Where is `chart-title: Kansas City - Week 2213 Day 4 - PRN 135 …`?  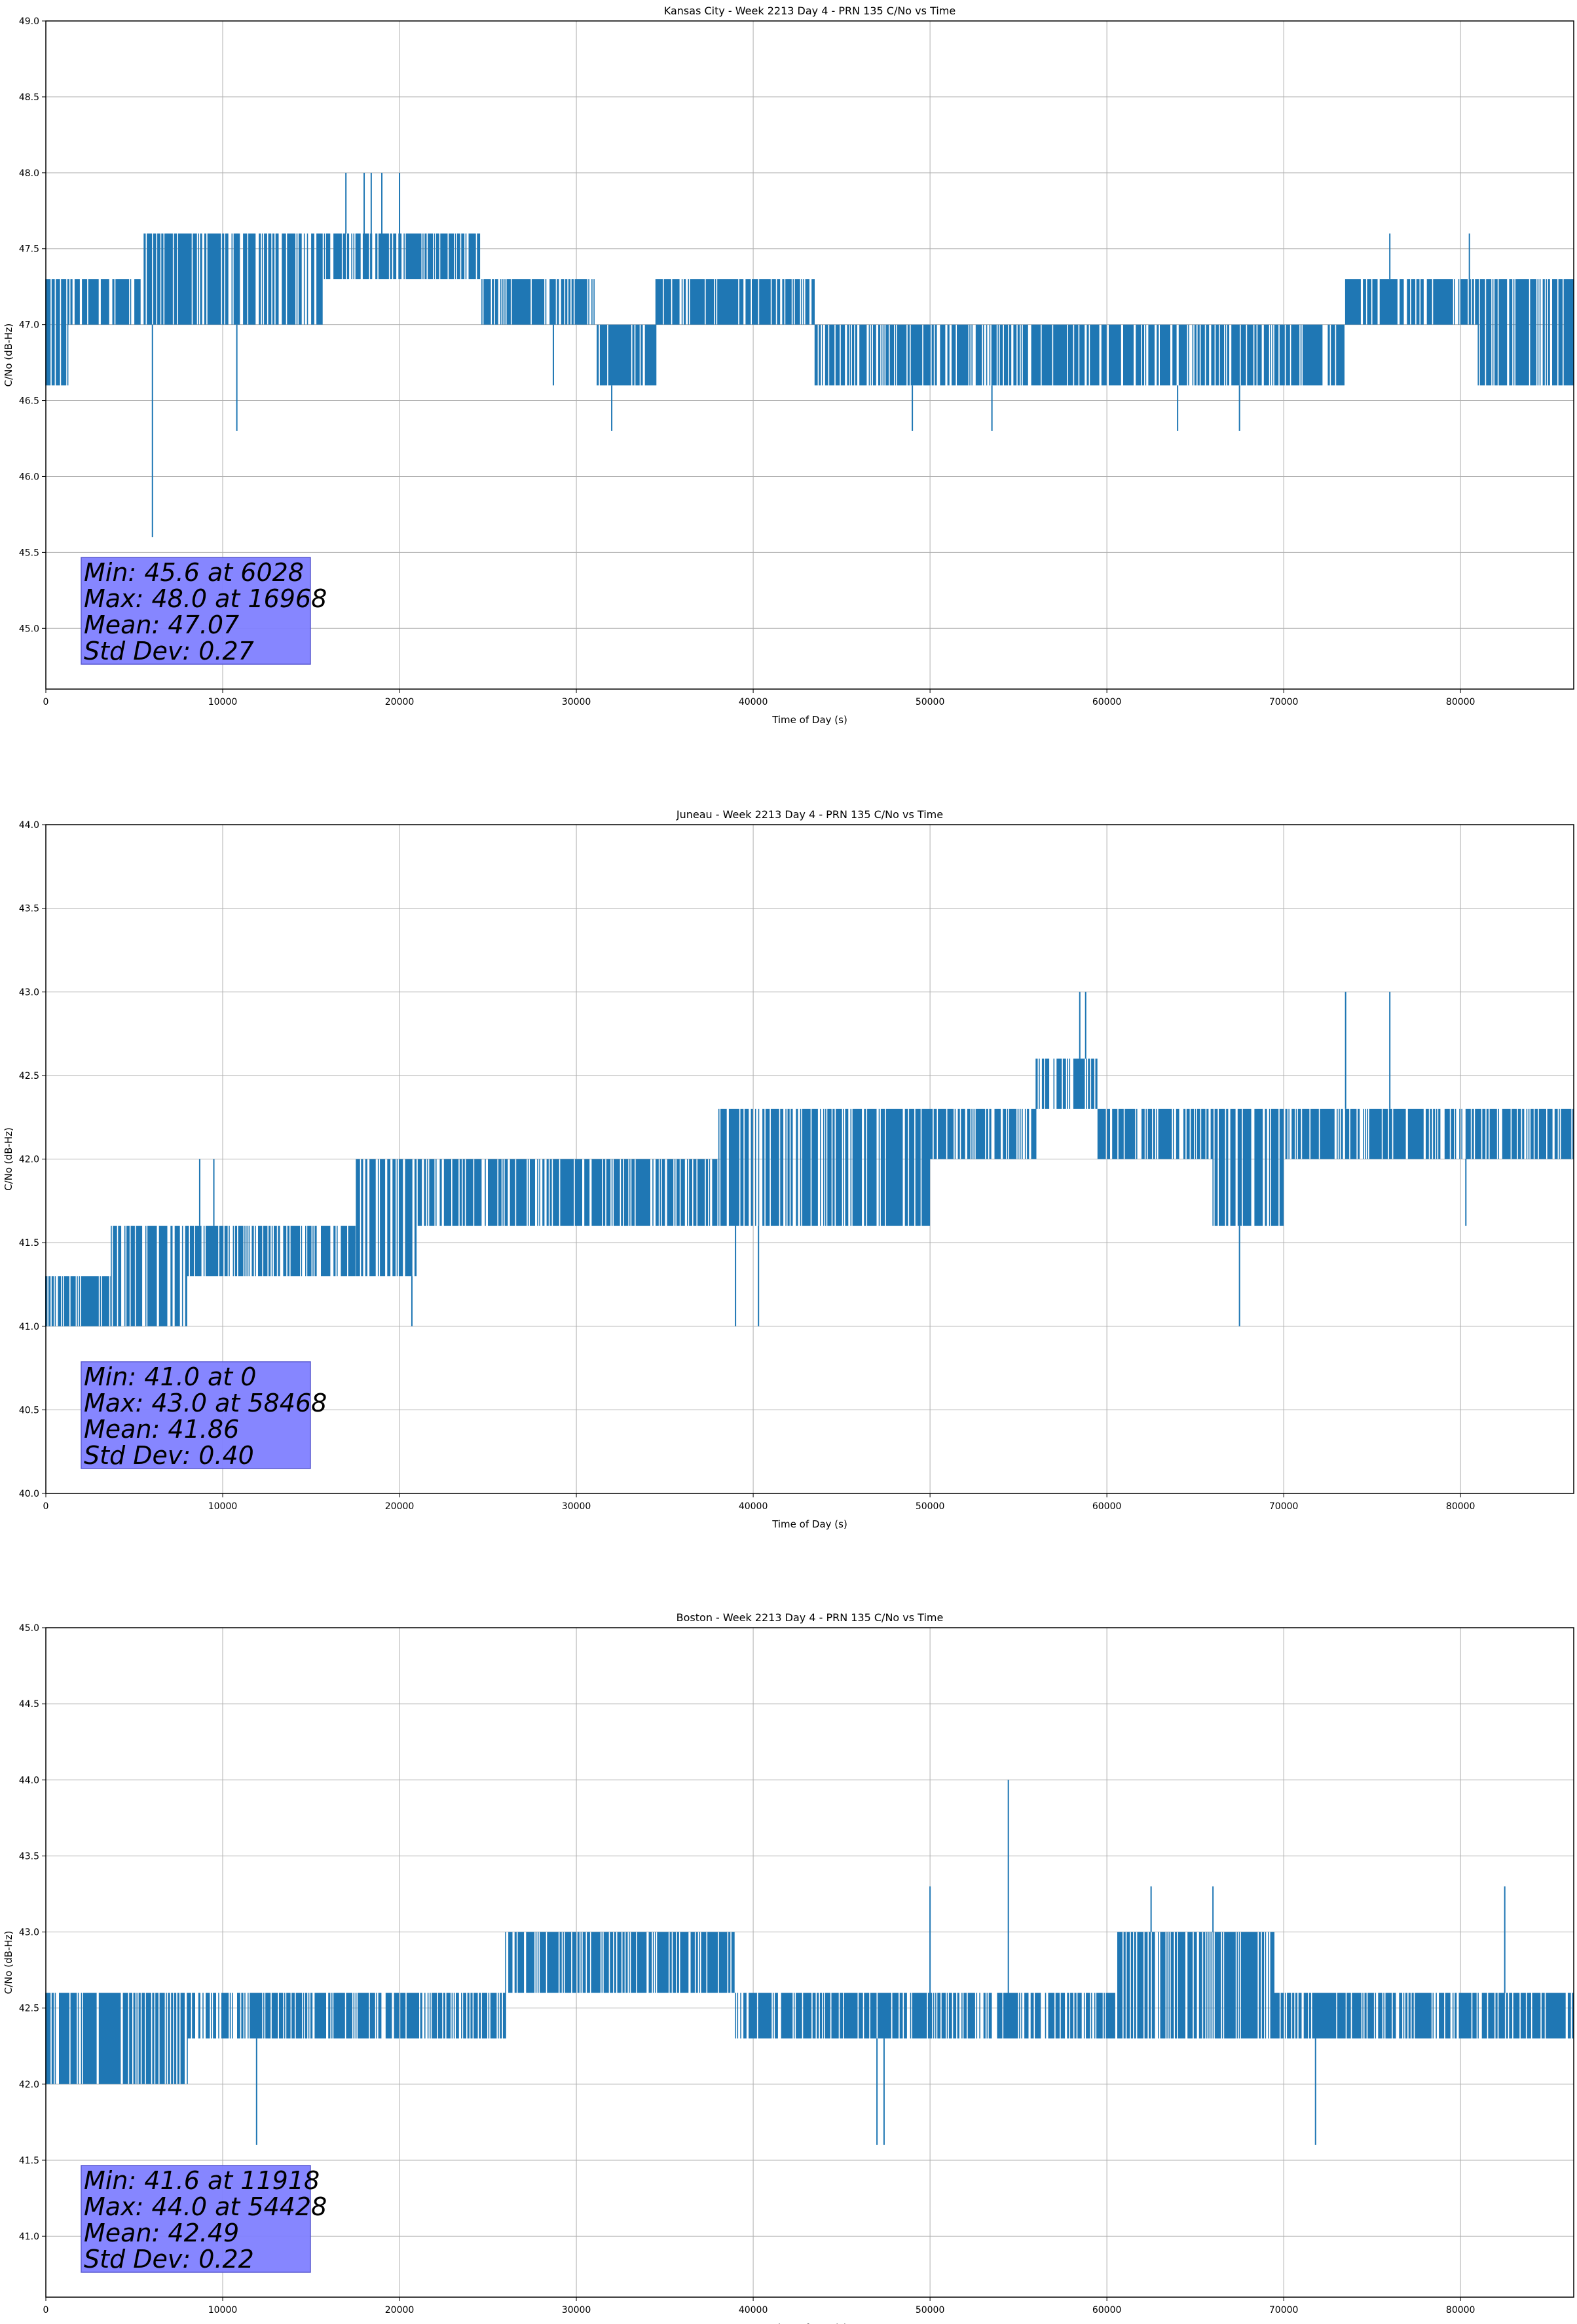 chart-title: Kansas City - Week 2213 Day 4 - PRN 135 … is located at coordinates (809, 11).